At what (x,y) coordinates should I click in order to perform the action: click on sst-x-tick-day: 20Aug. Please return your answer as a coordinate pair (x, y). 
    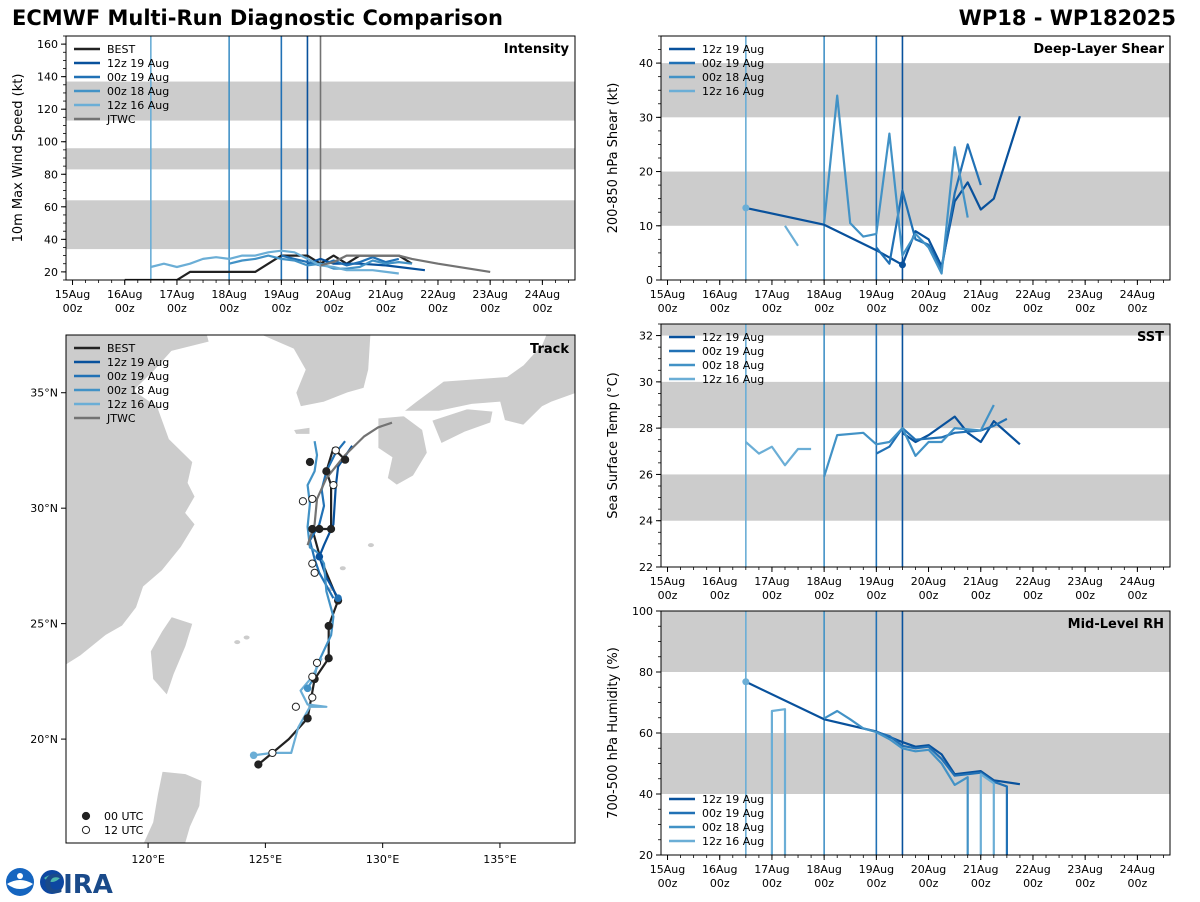
    Looking at the image, I should click on (928, 581).